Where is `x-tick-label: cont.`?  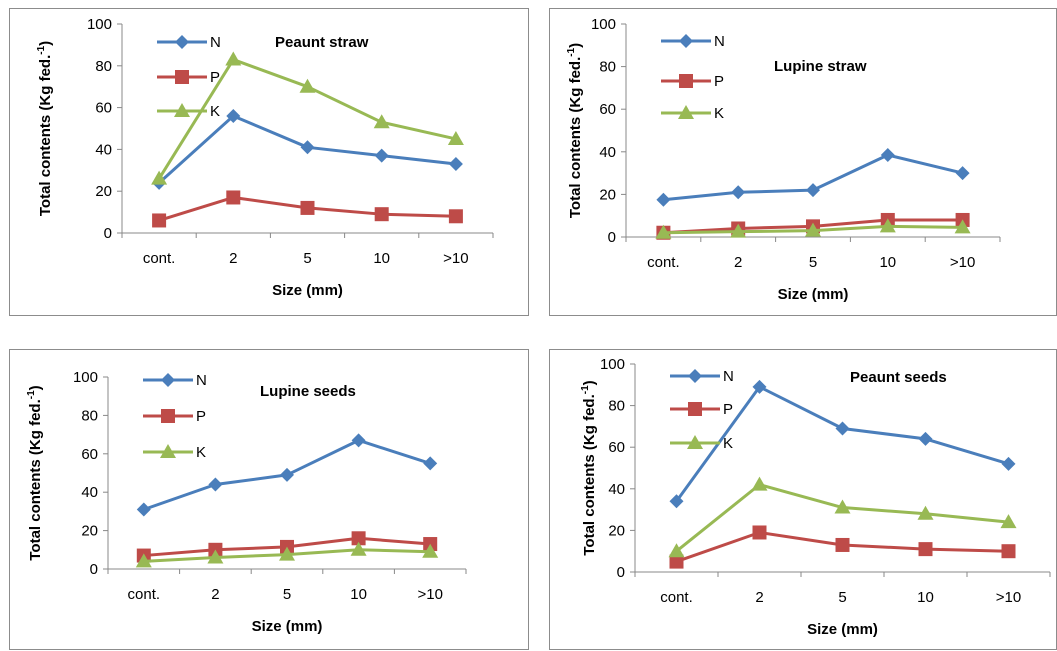
x-tick-label: cont. is located at coordinates (159, 258).